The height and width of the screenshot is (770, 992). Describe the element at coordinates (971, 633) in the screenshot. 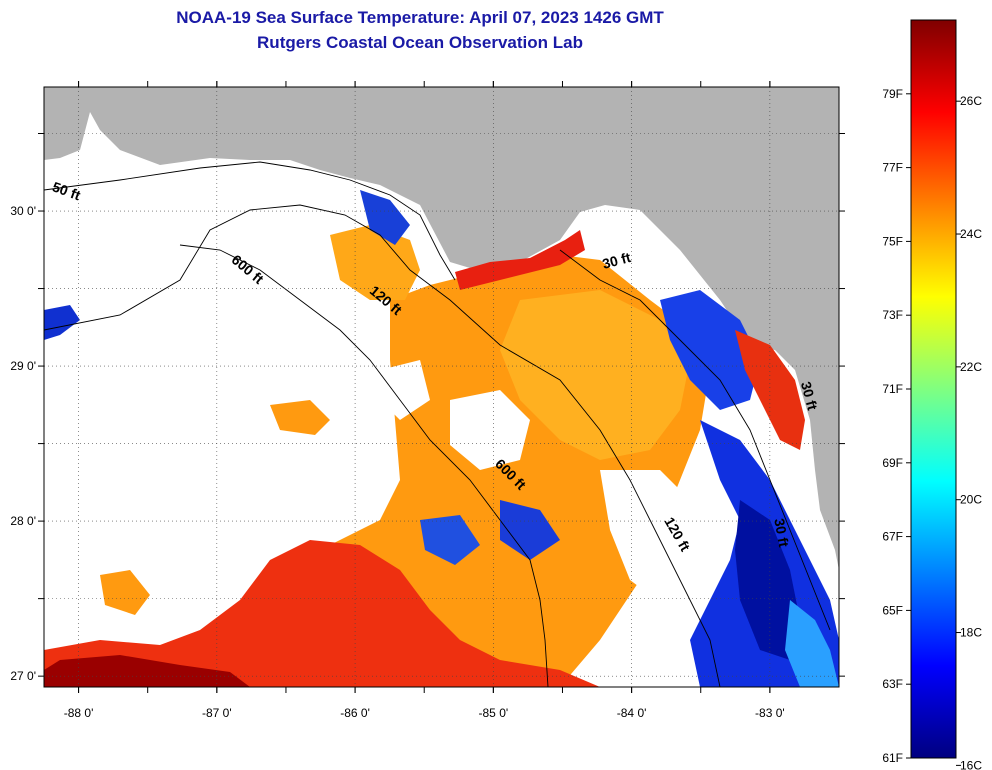

I see `colorbar-c-label: 18C` at that location.